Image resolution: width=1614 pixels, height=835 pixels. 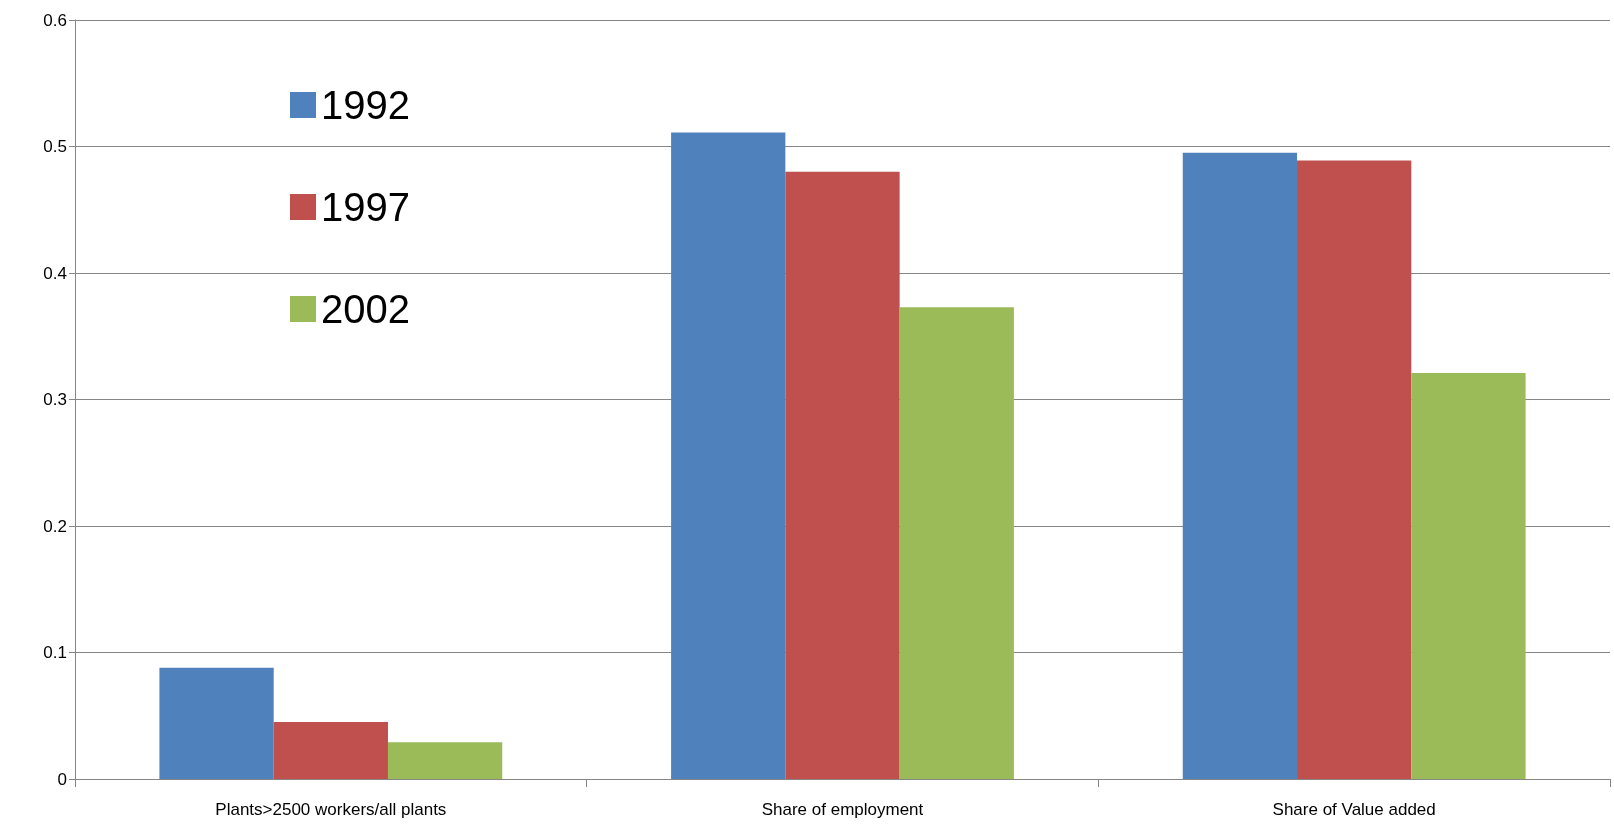 I want to click on y-tick-label: 0.6, so click(x=55, y=20).